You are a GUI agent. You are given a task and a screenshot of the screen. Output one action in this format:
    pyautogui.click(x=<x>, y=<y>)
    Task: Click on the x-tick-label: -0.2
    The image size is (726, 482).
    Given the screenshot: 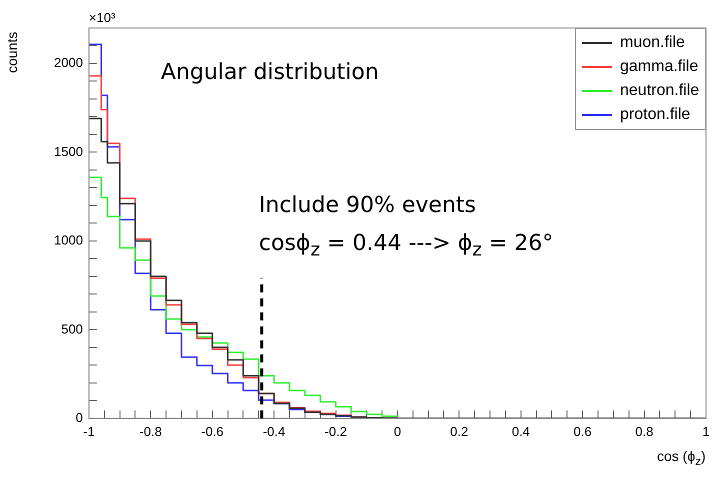 What is the action you would take?
    pyautogui.click(x=335, y=431)
    